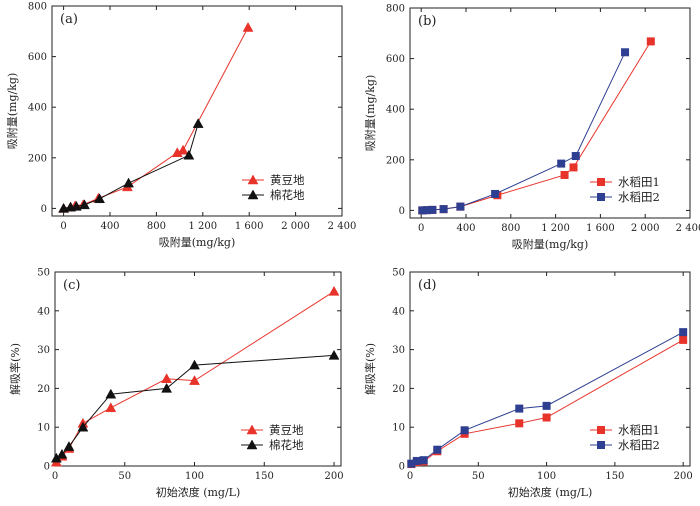 The height and width of the screenshot is (506, 700). What do you see at coordinates (427, 21) in the screenshot?
I see `panel-label: (b)` at bounding box center [427, 21].